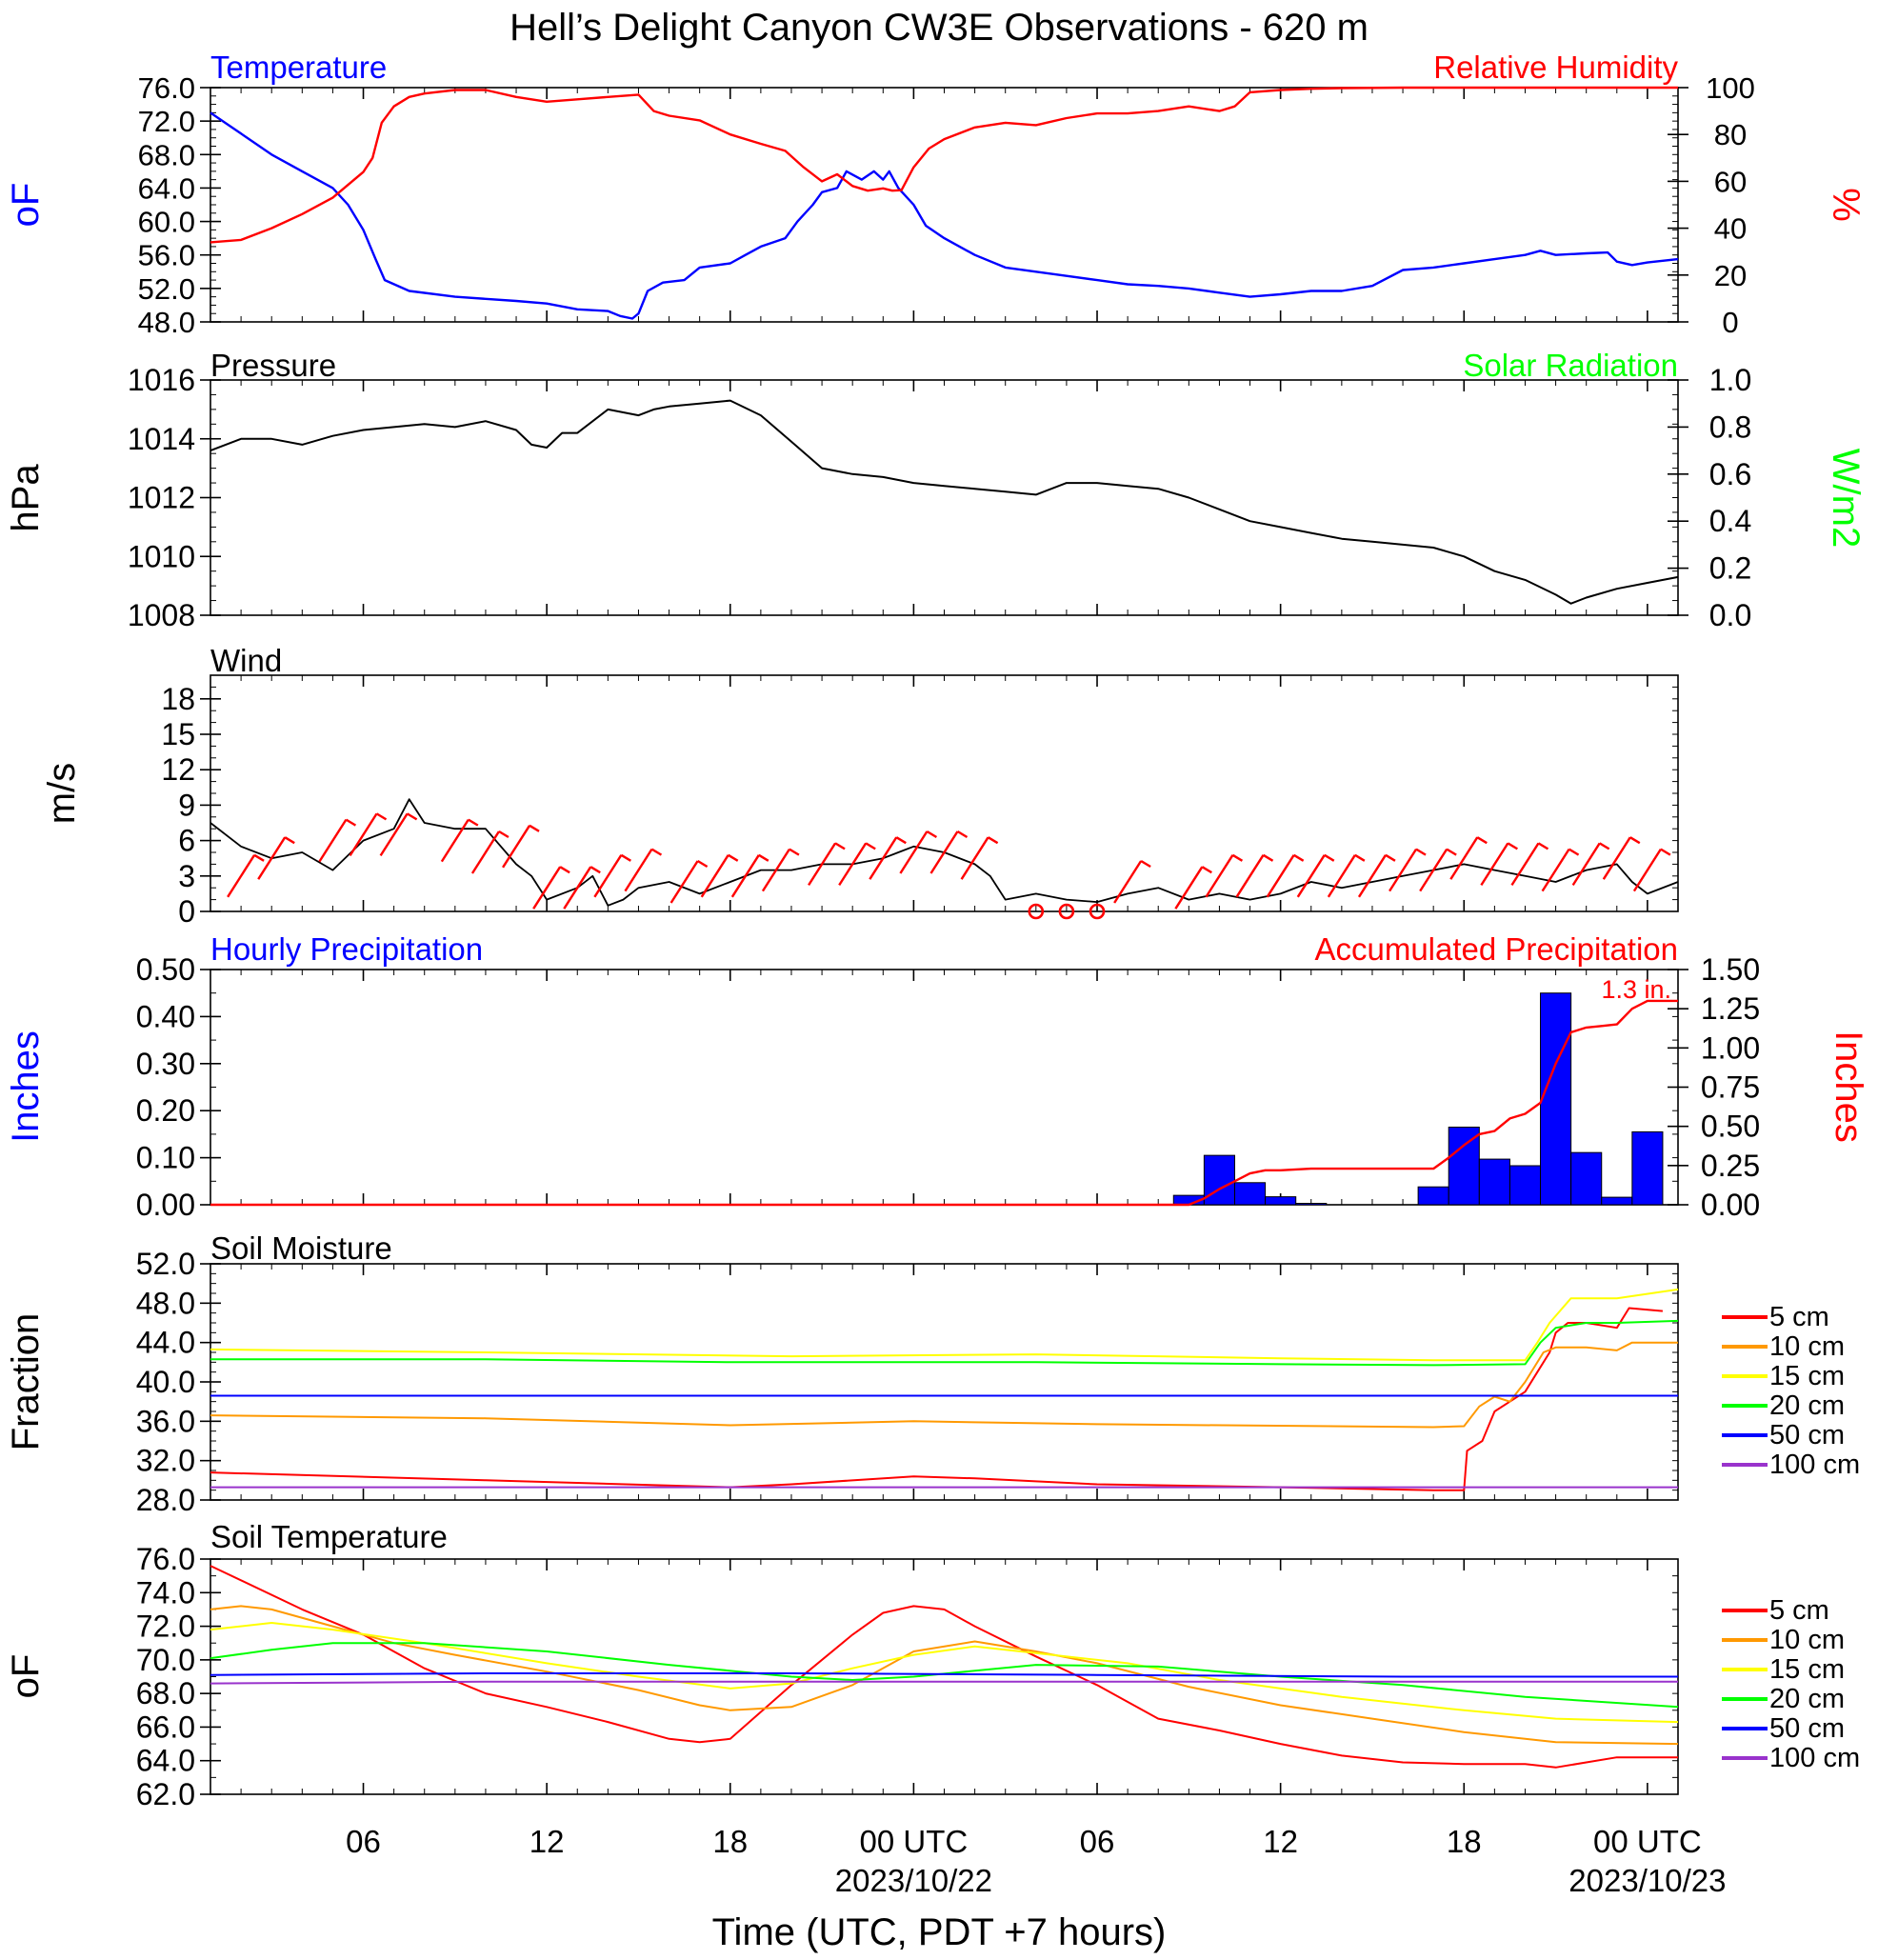 The width and height of the screenshot is (1878, 1960). Describe the element at coordinates (1730, 322) in the screenshot. I see `humidity-tick-label: 0` at that location.